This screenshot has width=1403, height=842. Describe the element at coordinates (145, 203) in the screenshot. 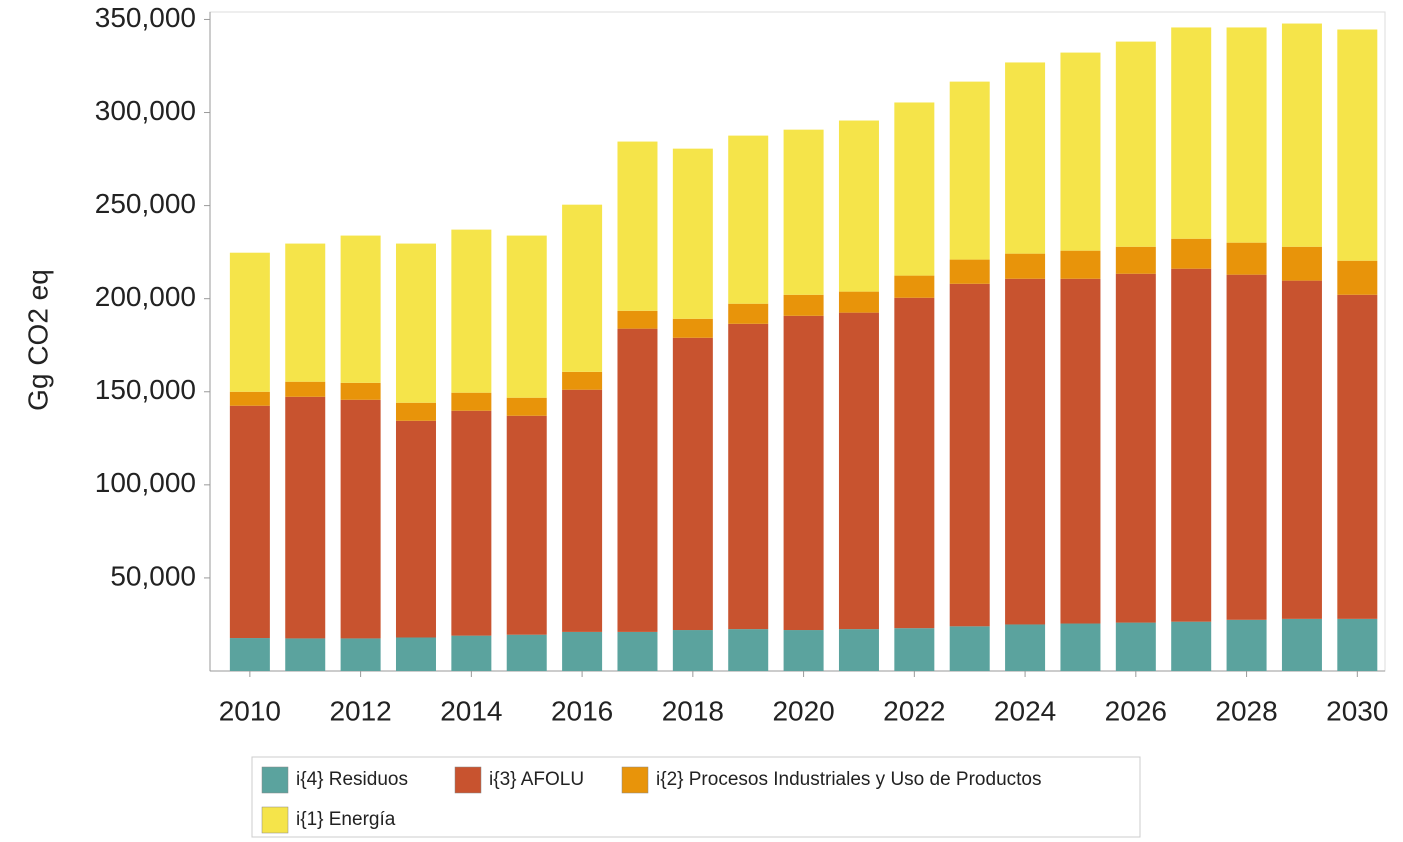

I see `y-tick-label: 250,000` at that location.